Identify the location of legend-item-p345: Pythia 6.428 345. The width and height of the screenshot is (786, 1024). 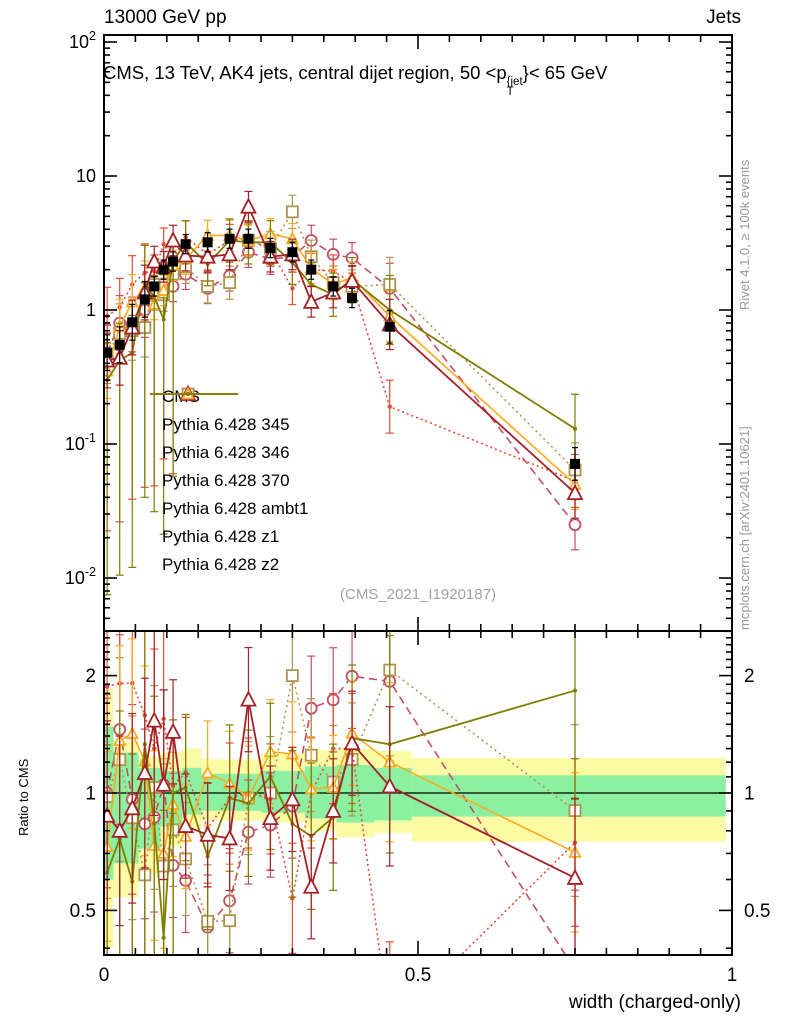
(228, 413).